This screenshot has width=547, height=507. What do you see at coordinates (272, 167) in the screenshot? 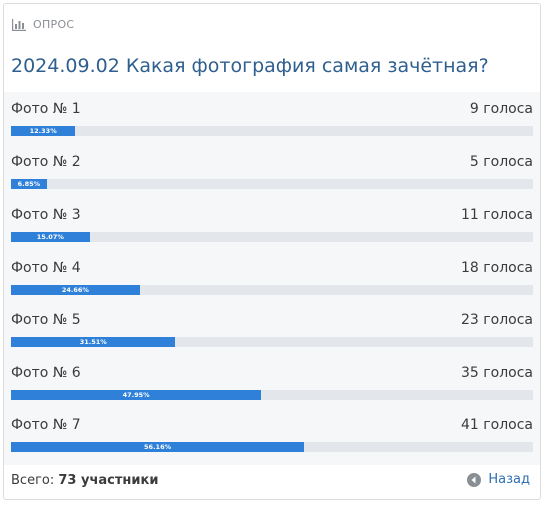
I see `poll-option: Фото № 2 5 голоса 6.85%` at bounding box center [272, 167].